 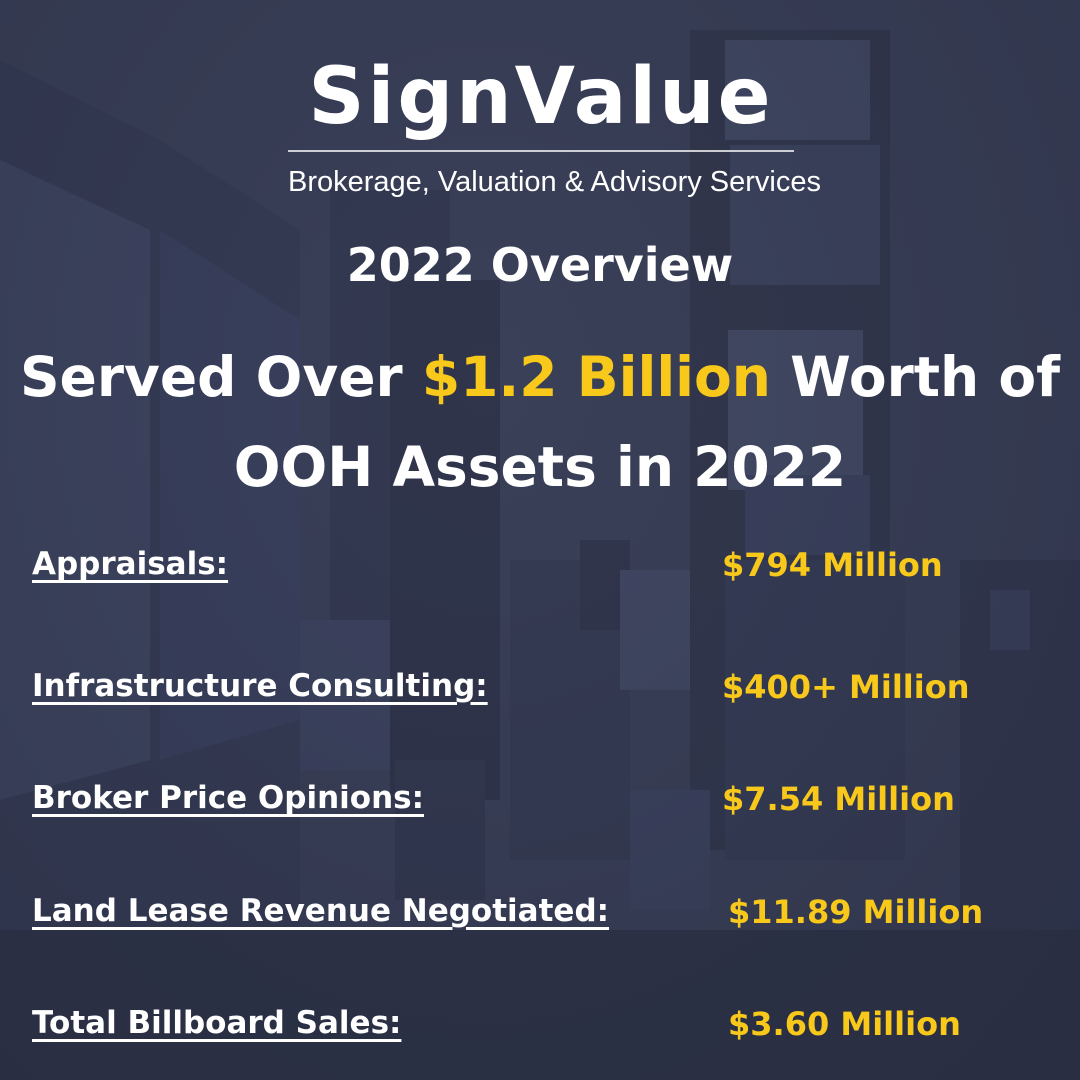 I want to click on stat-label: Land Lease Revenue Negotiated:, so click(x=321, y=911).